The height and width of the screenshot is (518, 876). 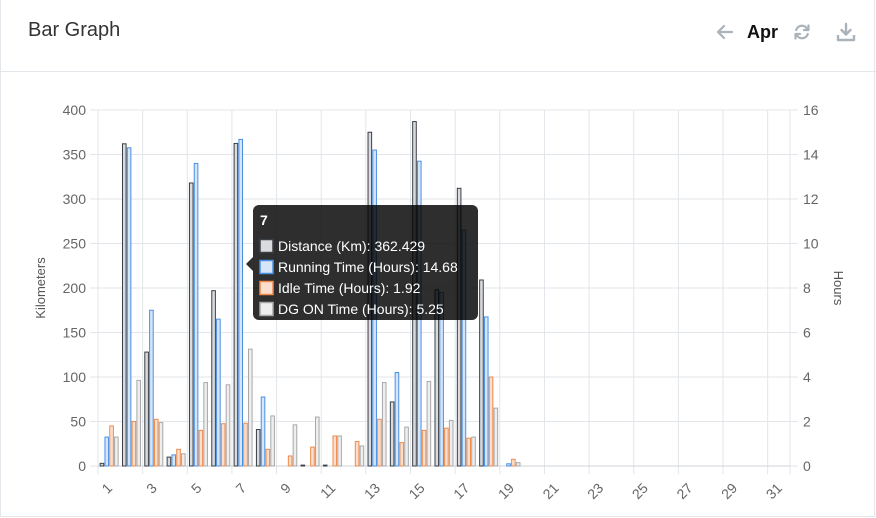 What do you see at coordinates (106, 488) in the screenshot?
I see `x-tick-label: 1` at bounding box center [106, 488].